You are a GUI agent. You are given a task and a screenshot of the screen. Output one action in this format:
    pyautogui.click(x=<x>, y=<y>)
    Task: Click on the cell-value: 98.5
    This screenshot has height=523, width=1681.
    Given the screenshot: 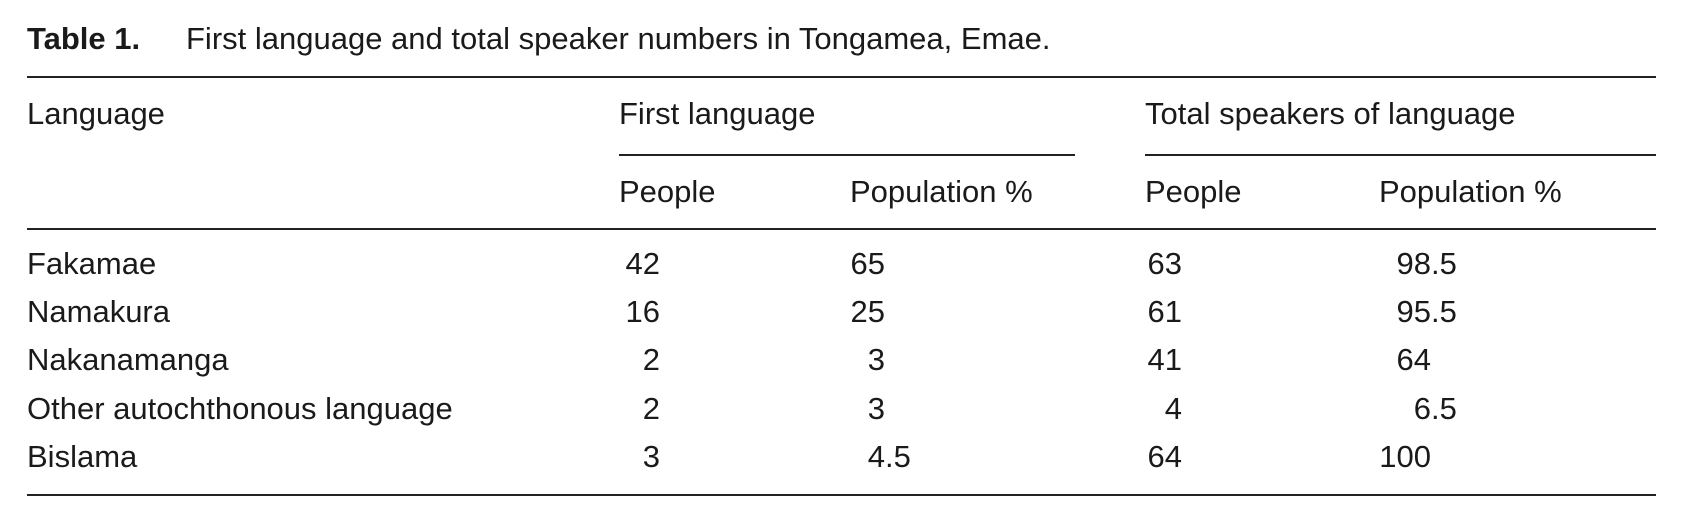 What is the action you would take?
    pyautogui.click(x=1427, y=263)
    